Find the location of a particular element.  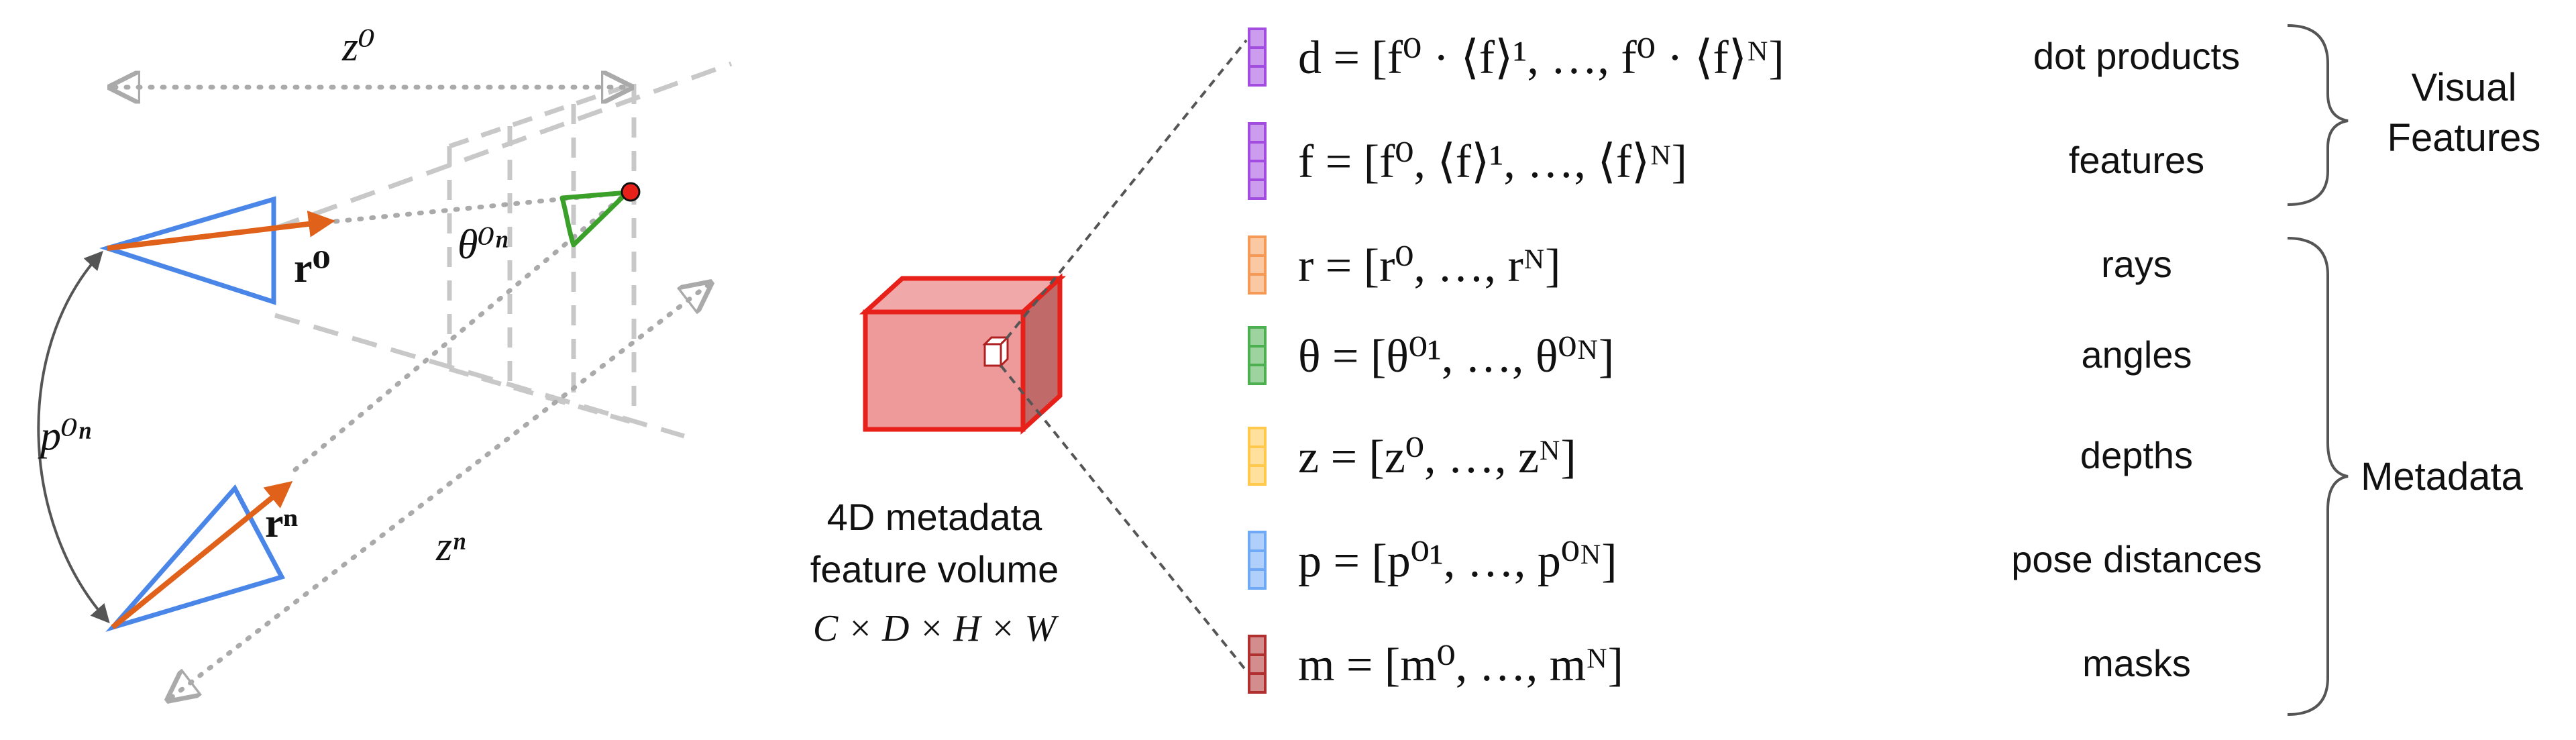

label-zn: zⁿ is located at coordinates (450, 547).